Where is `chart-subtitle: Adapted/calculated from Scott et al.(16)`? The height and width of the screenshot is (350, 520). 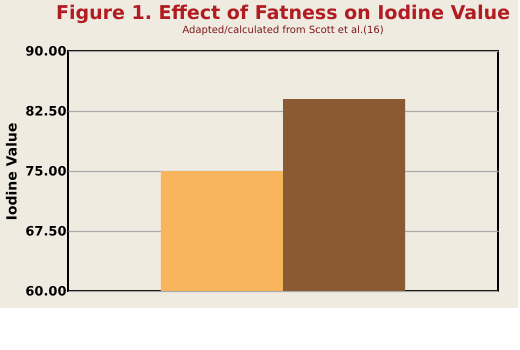 chart-subtitle: Adapted/calculated from Scott et al.(16) is located at coordinates (283, 30).